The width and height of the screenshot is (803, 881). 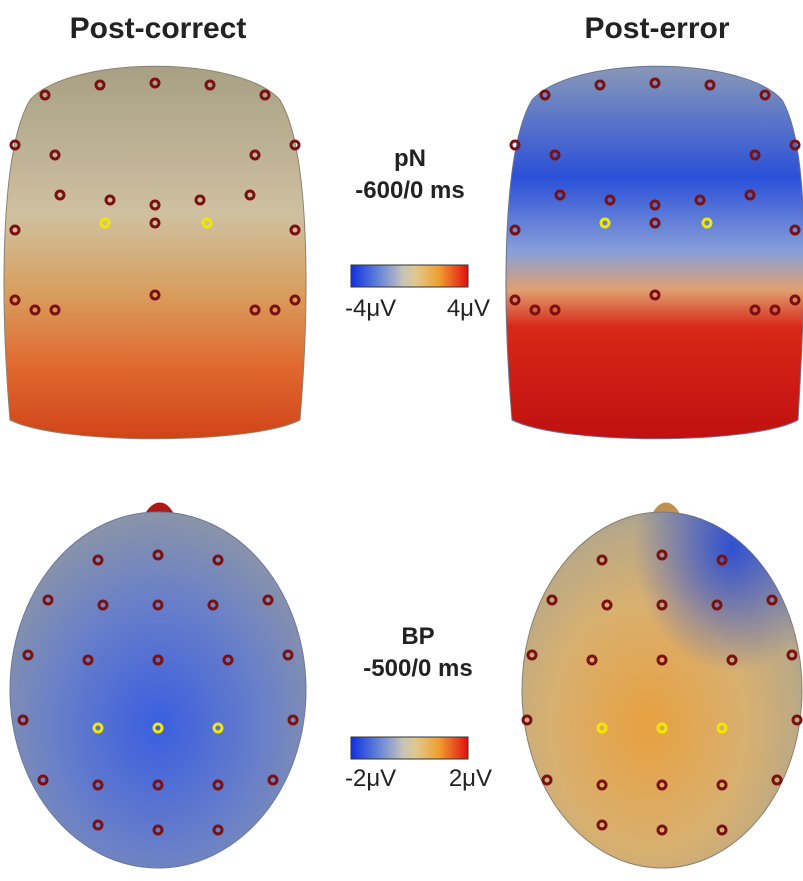 What do you see at coordinates (409, 190) in the screenshot?
I see `time-window: -600/0 ms` at bounding box center [409, 190].